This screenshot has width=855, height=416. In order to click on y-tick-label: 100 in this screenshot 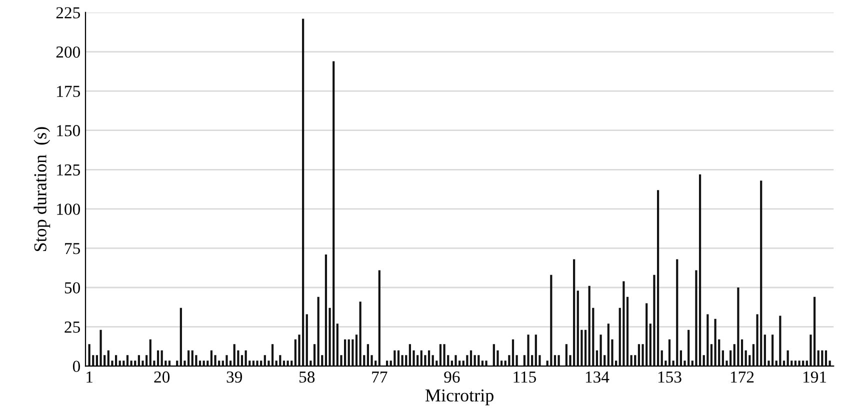, I will do `click(68, 209)`.